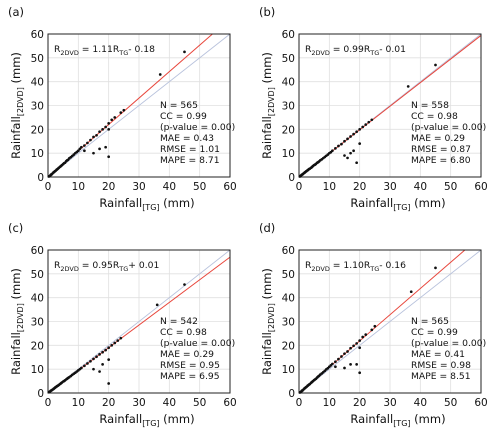 The image size is (500, 429). I want to click on y-tick-label: 40, so click(288, 83).